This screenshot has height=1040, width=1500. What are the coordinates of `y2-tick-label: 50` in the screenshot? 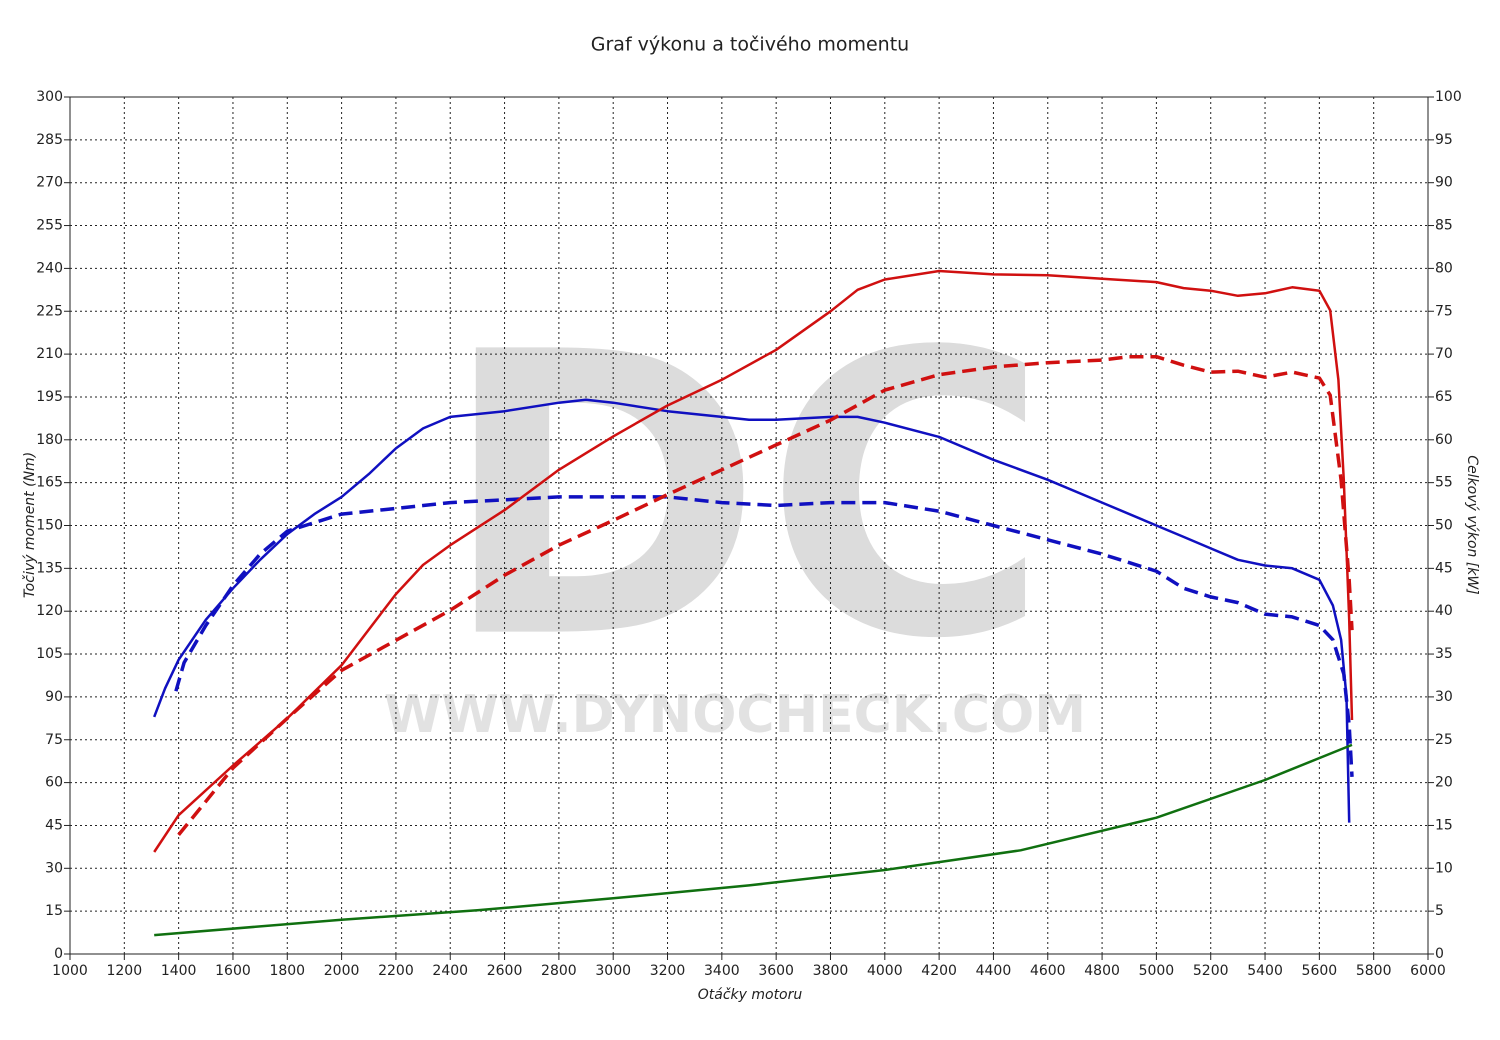 It's located at (1444, 526).